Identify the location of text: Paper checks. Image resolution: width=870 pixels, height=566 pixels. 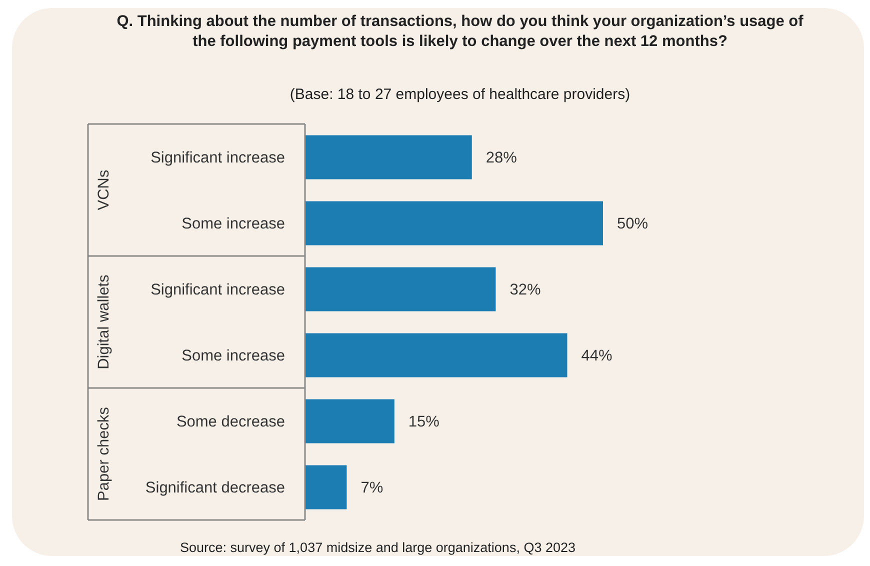
(104, 453).